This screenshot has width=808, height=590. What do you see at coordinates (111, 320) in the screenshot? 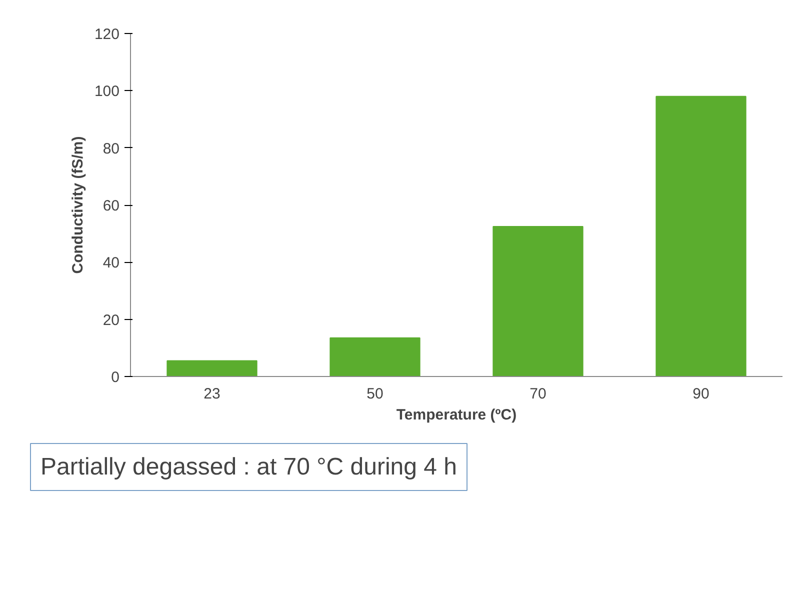
I see `y-tick-label: 20` at bounding box center [111, 320].